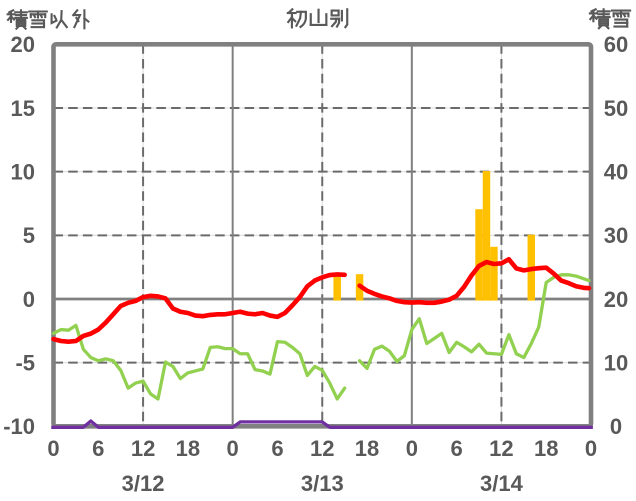 This screenshot has width=636, height=501. I want to click on svg-text: 3/14, so click(502, 483).